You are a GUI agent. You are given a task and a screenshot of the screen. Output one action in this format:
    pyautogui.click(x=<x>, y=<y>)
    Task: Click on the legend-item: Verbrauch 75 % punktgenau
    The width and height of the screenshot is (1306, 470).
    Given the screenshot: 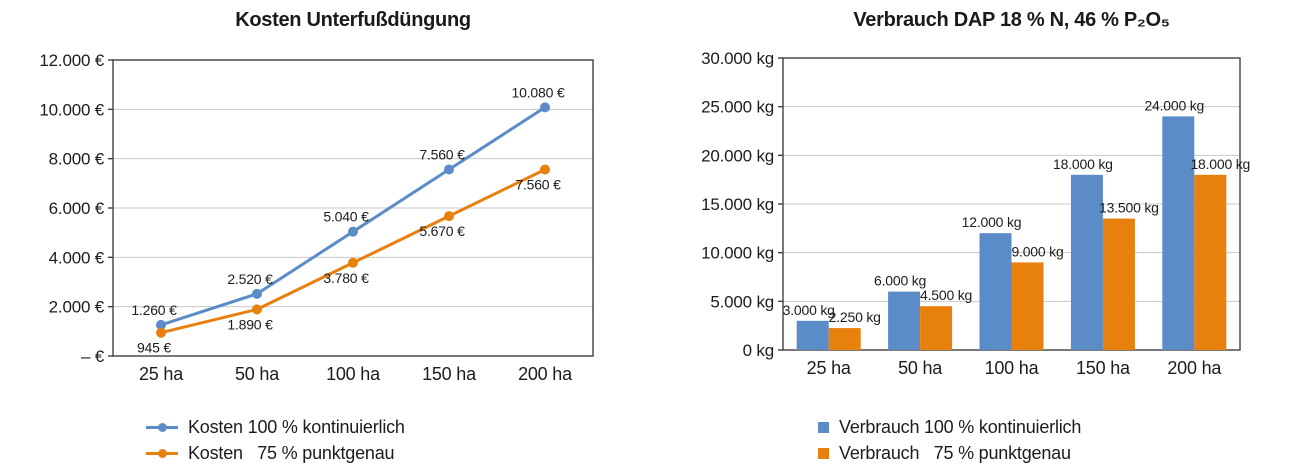 What is the action you would take?
    pyautogui.click(x=949, y=453)
    